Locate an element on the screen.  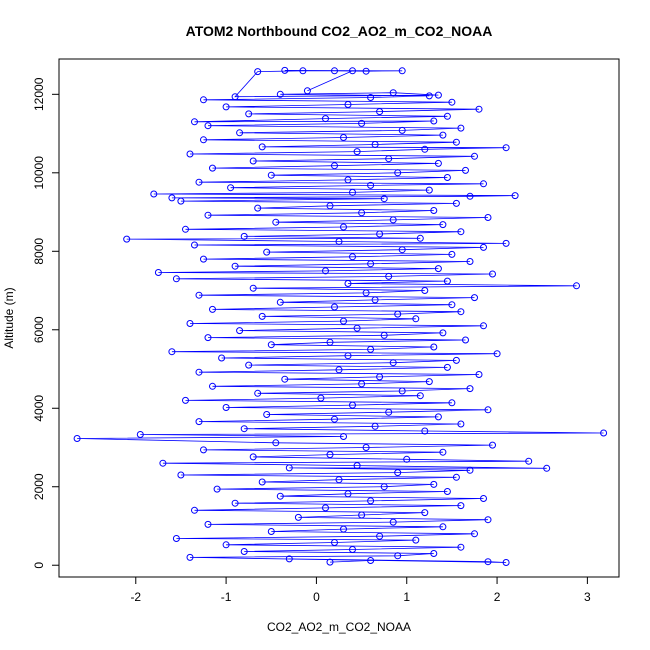
x-tick-label: -2 is located at coordinates (135, 597).